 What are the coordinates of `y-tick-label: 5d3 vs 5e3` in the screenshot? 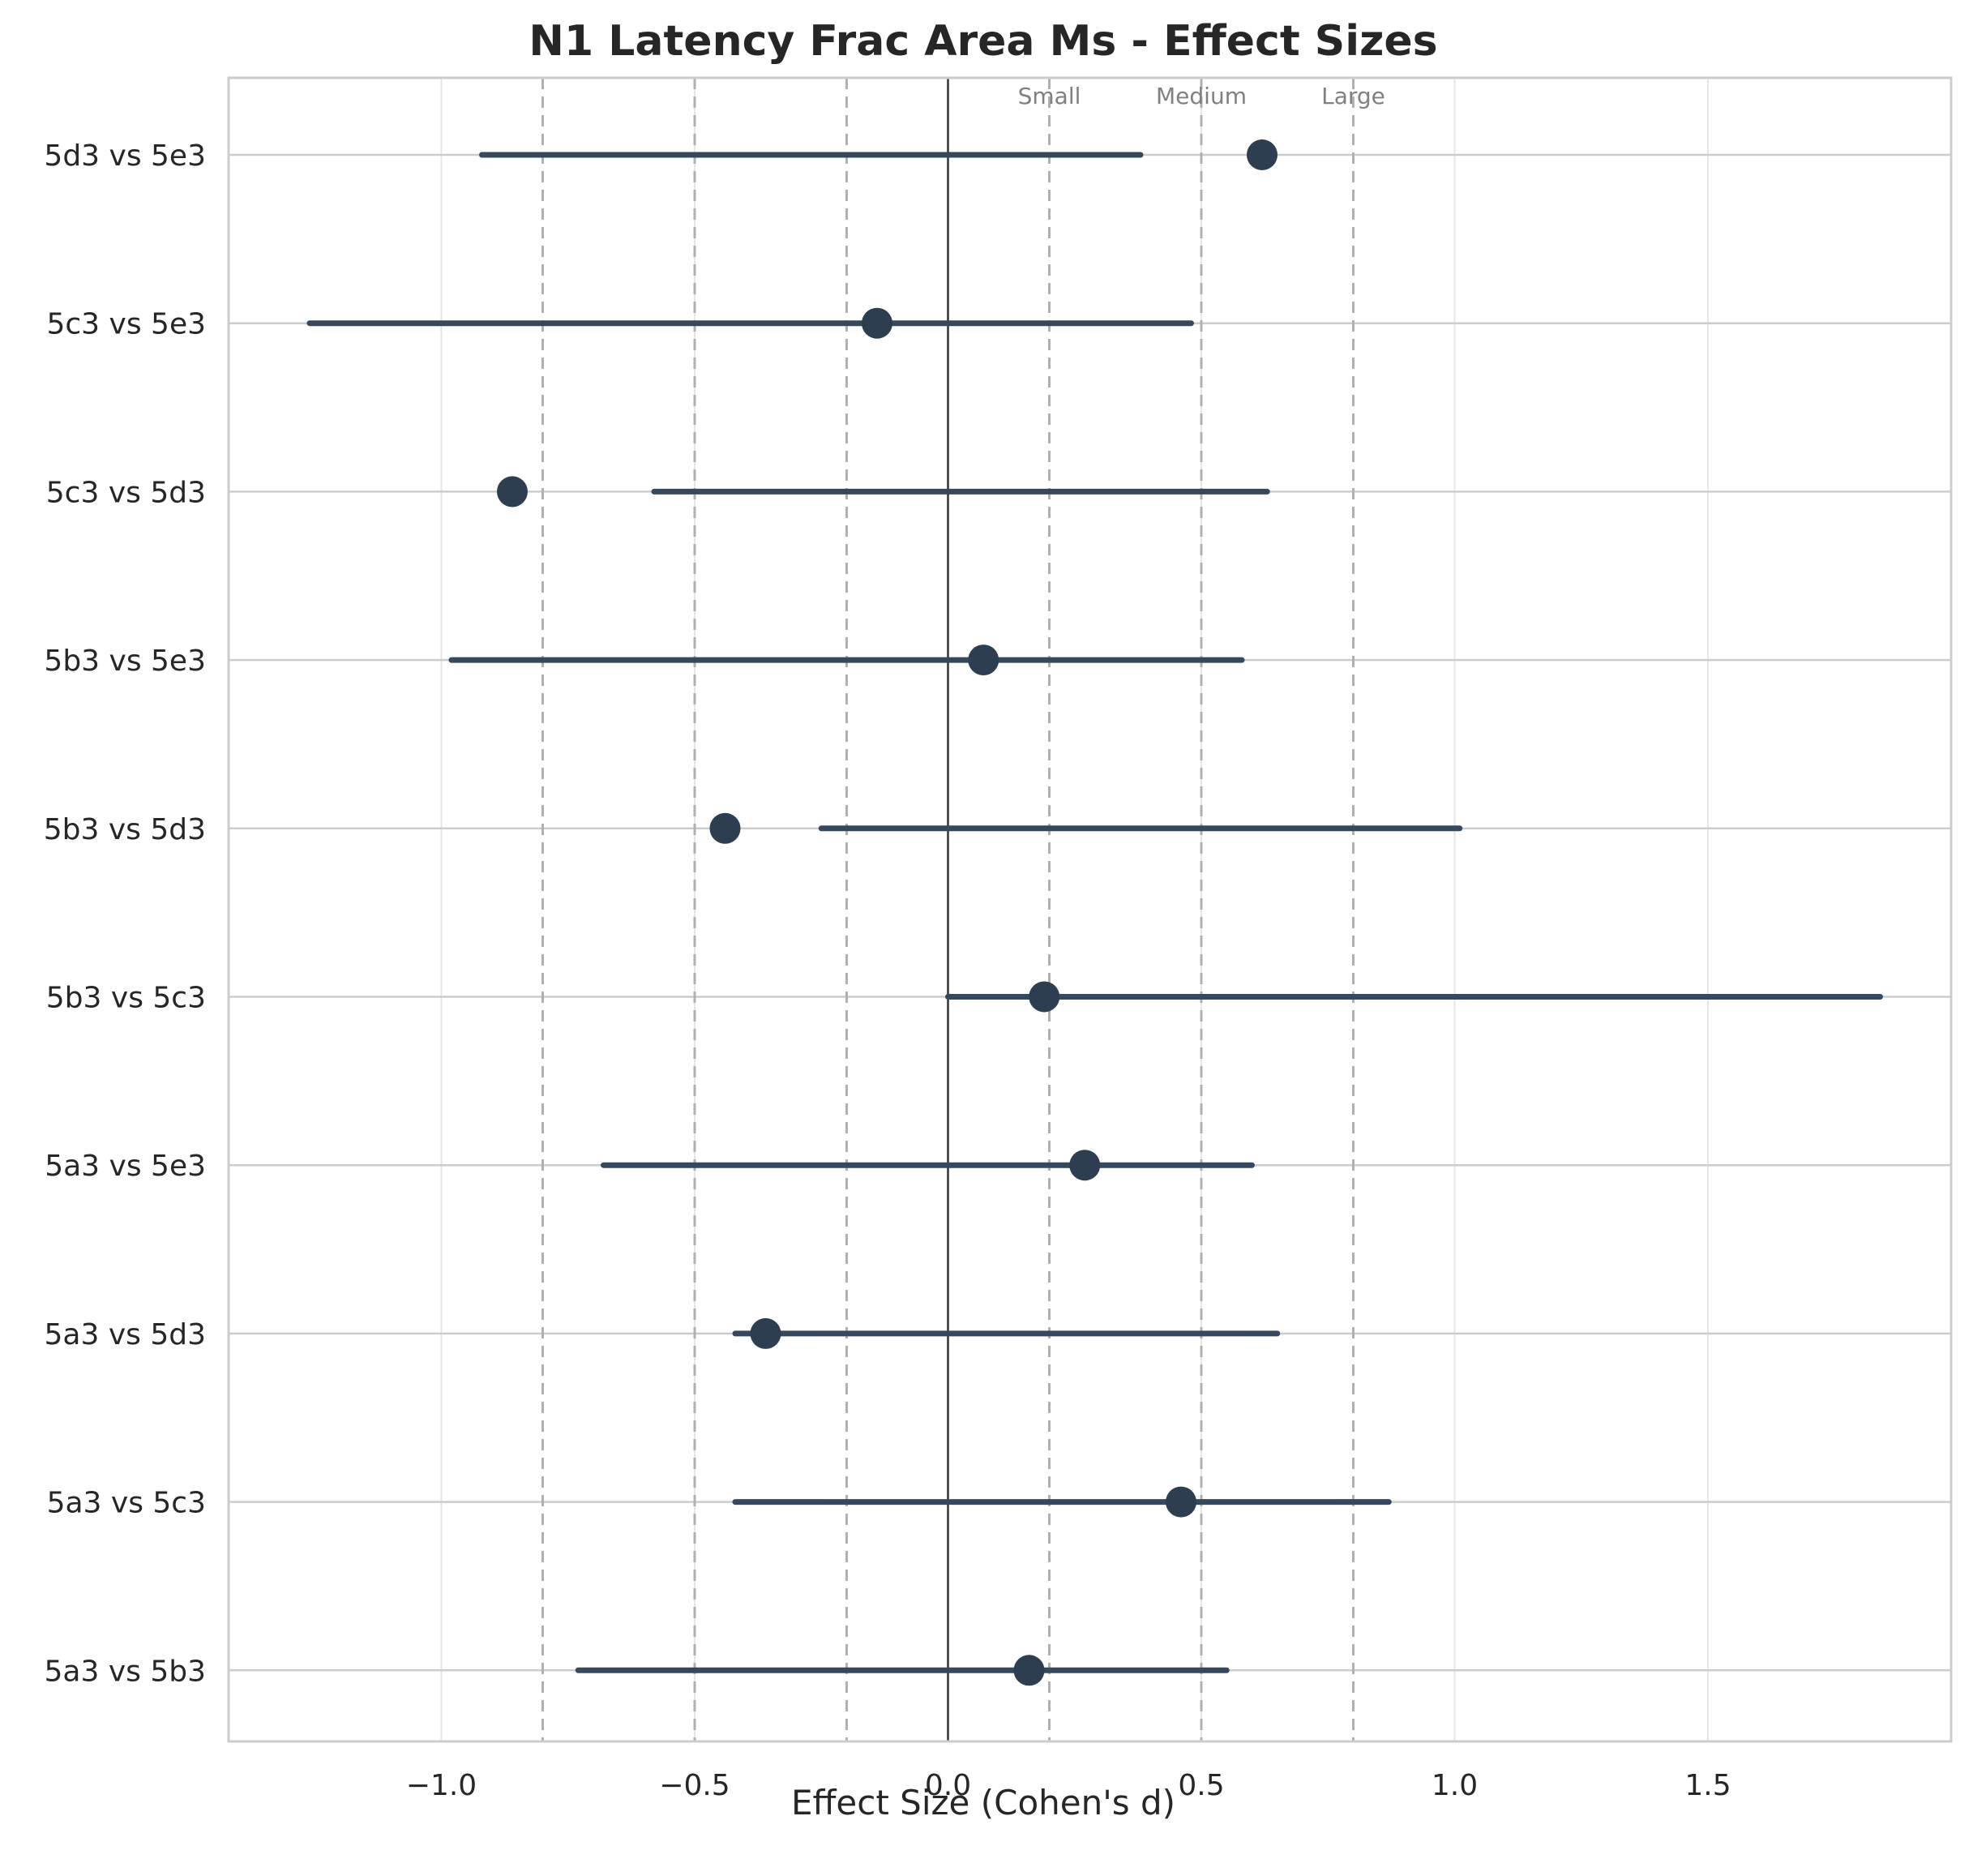 It's located at (125, 156).